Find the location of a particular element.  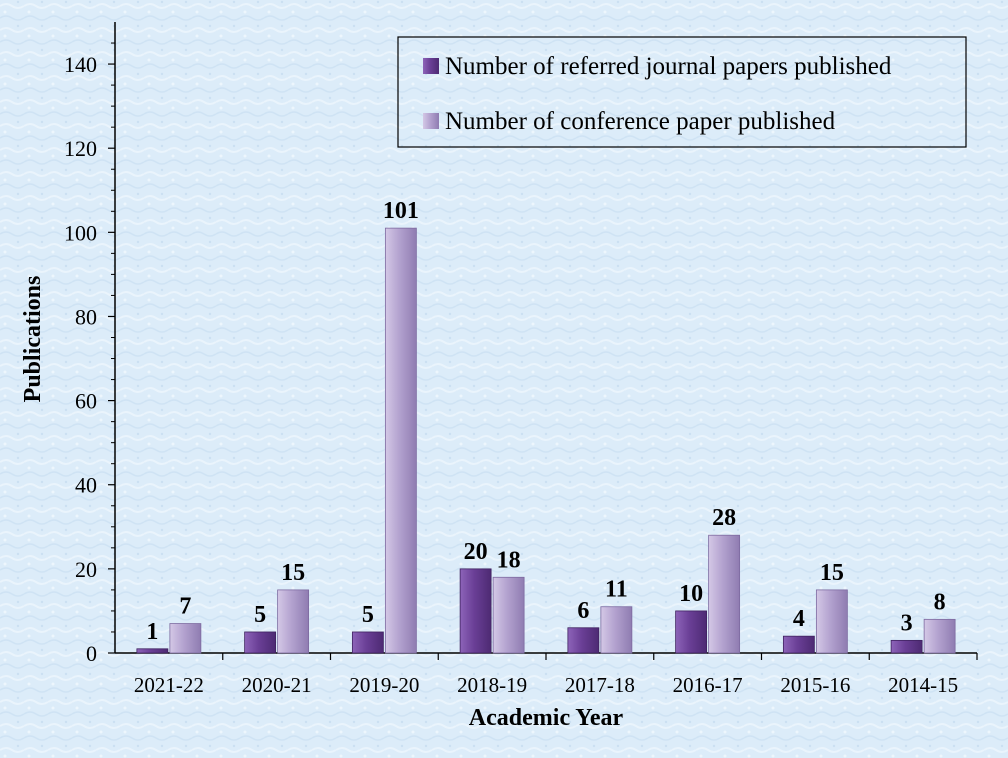

y-tick-label: 0 is located at coordinates (91, 653).